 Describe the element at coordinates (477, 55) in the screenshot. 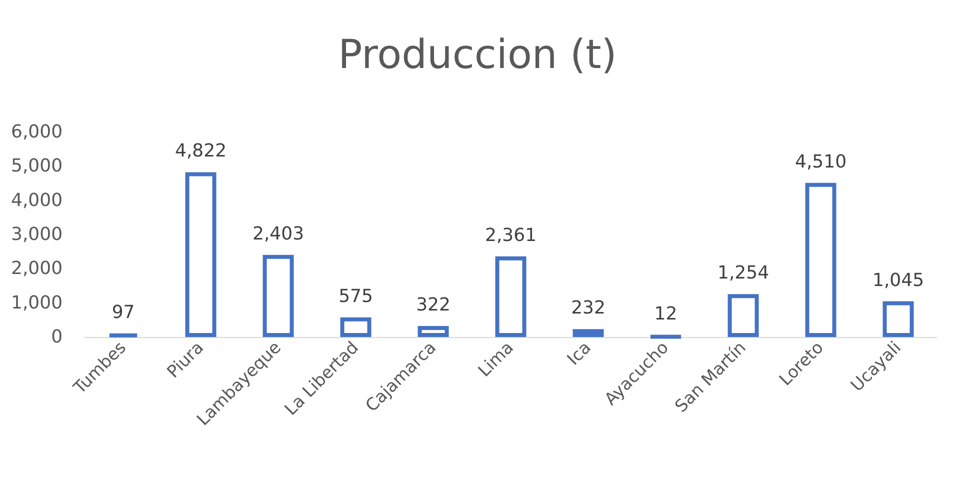

I see `chart-title: Produccion (t)` at that location.